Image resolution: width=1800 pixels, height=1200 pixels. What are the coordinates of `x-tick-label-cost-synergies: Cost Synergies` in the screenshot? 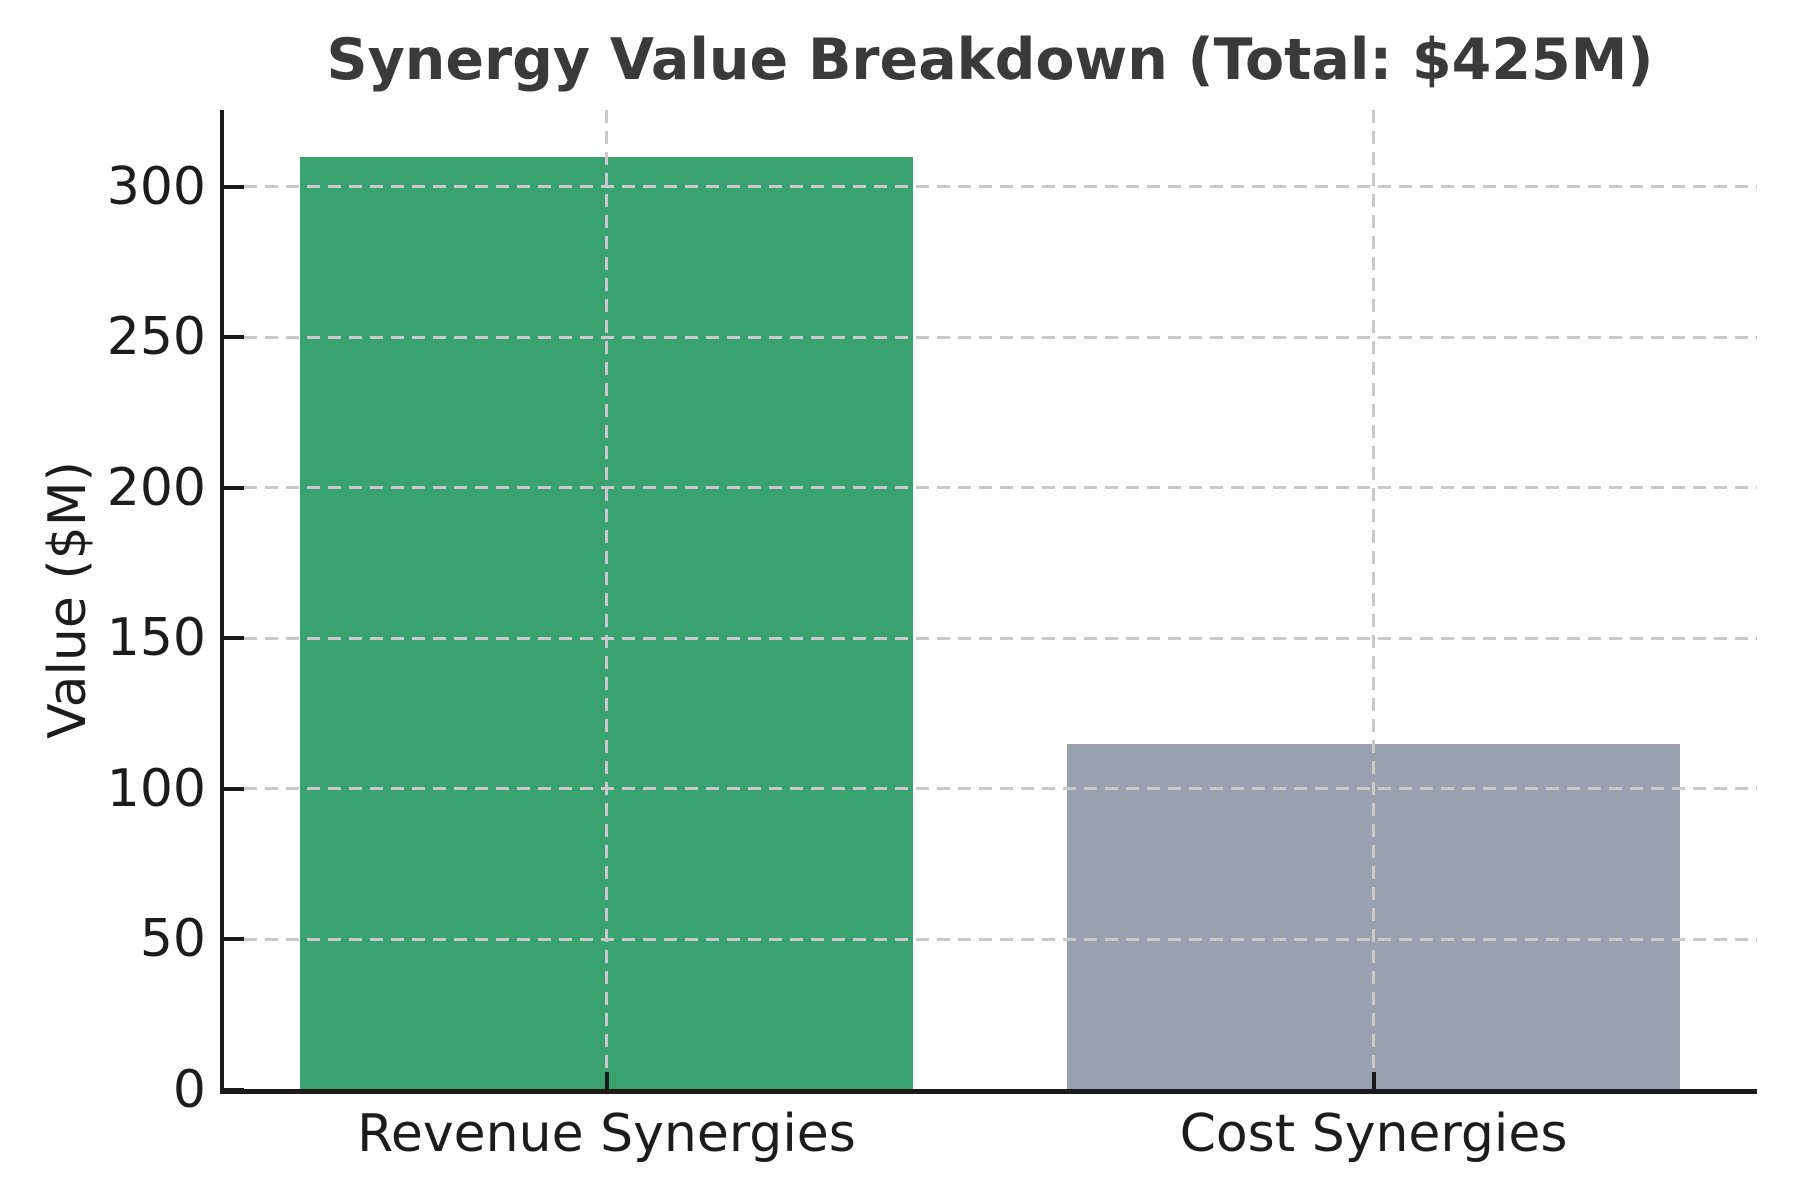 It's located at (1373, 1134).